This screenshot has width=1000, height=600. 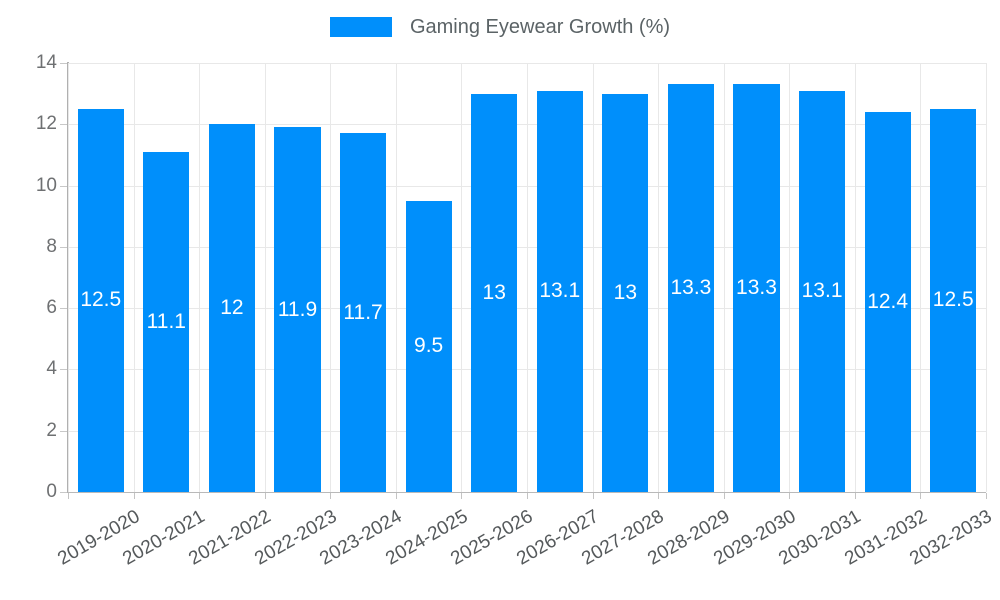 I want to click on y-axis-tick-label: 0, so click(x=51, y=491).